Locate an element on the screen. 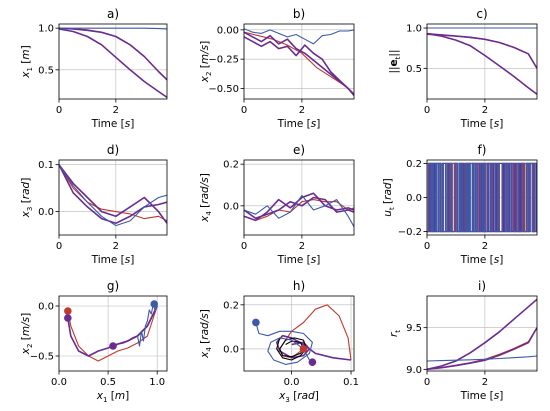 Image resolution: width=550 pixels, height=411 pixels. y-tick-label: 0.00 is located at coordinates (228, 30).